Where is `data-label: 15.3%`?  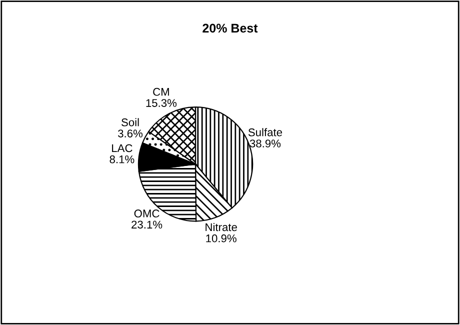
data-label: 15.3% is located at coordinates (161, 103).